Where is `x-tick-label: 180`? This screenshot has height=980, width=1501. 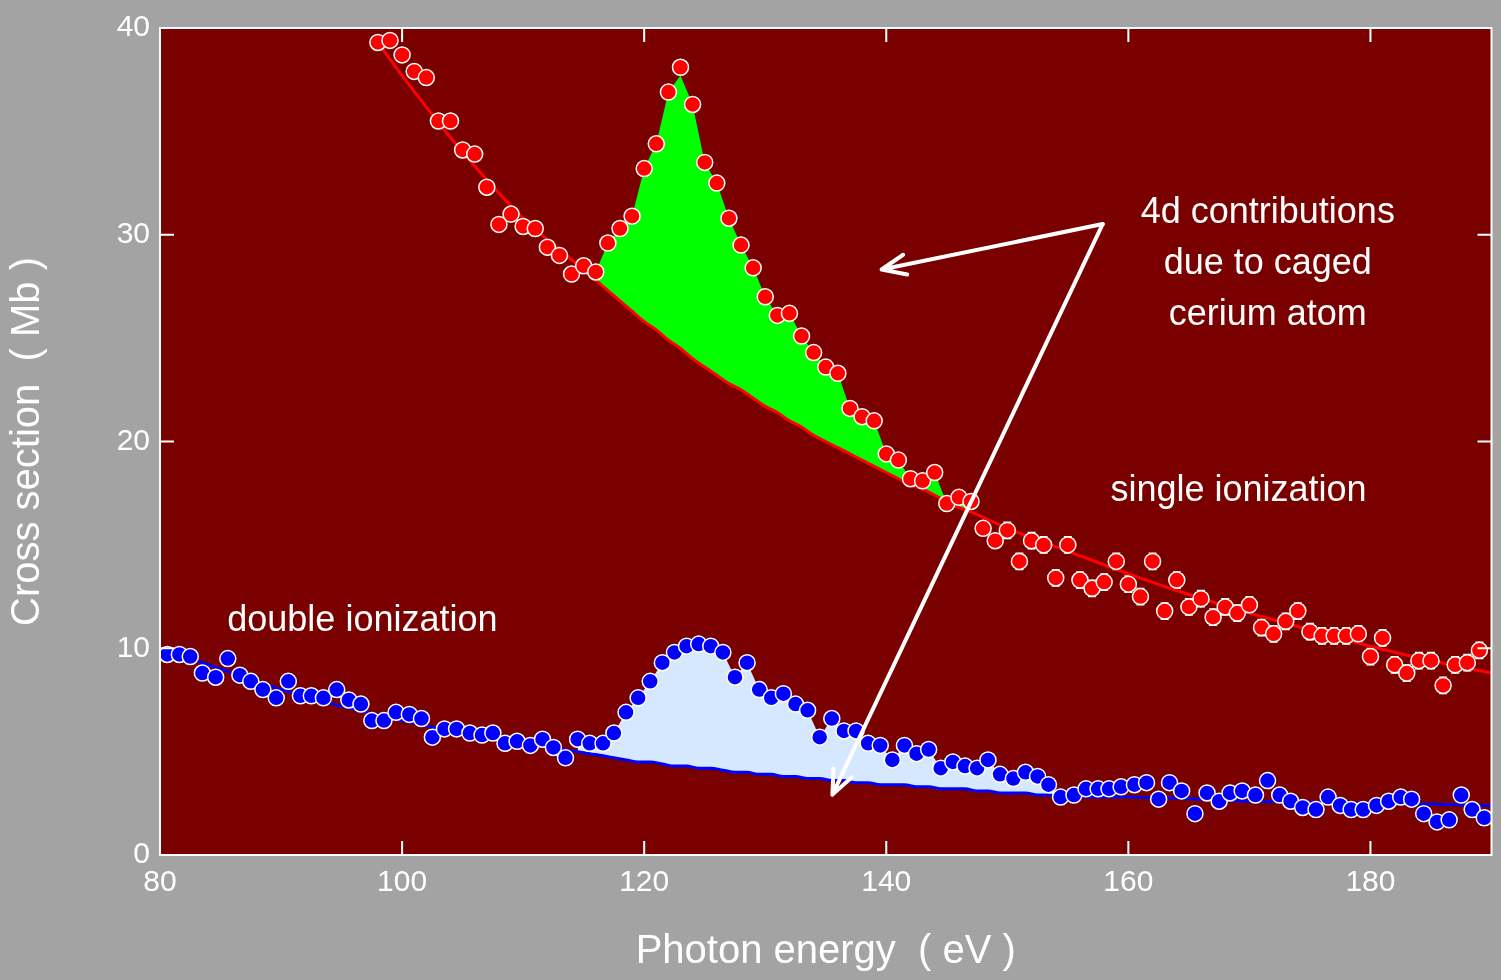 x-tick-label: 180 is located at coordinates (1370, 881).